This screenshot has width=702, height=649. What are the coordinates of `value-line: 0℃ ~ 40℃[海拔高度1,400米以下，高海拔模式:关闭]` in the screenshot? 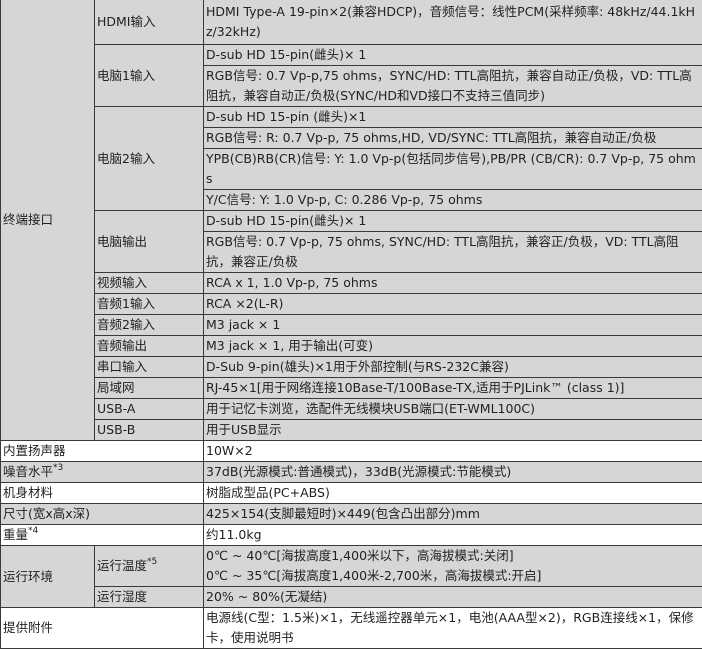 It's located at (453, 556).